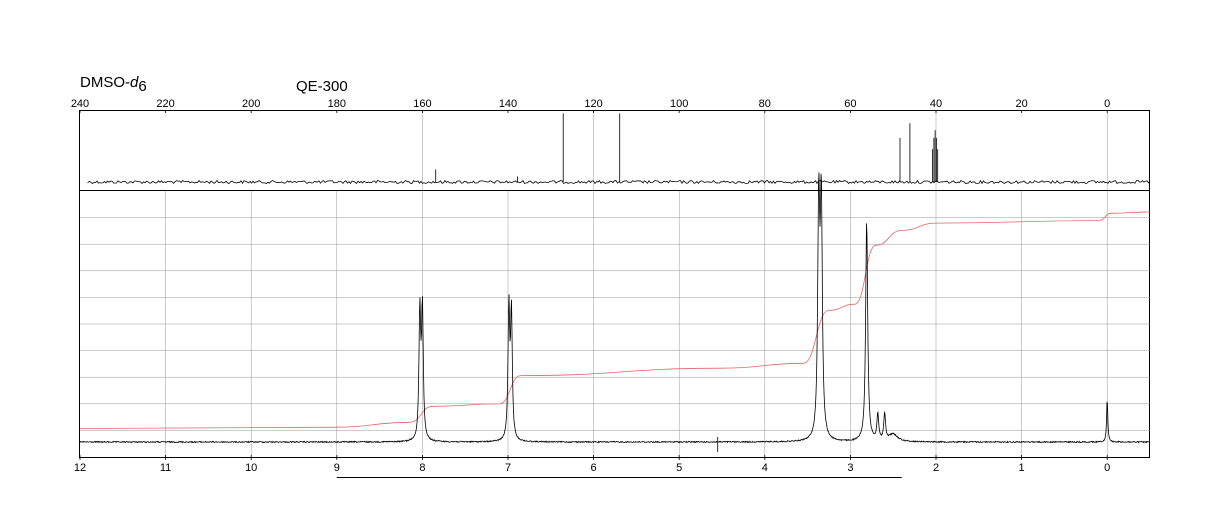 The height and width of the screenshot is (528, 1224). I want to click on solvent-label: DMSO-d6, so click(113, 84).